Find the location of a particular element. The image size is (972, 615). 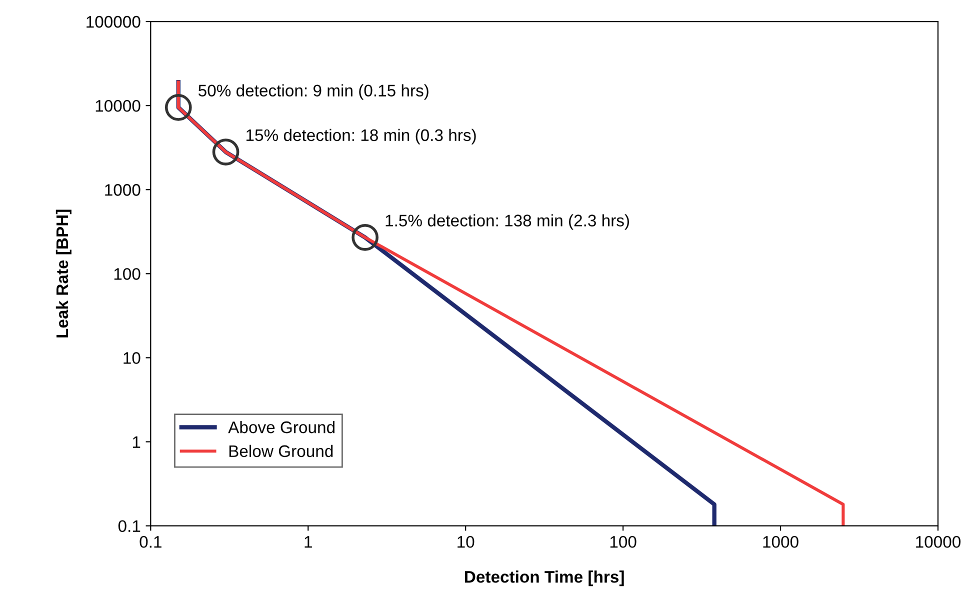

y-tick-label: 10 is located at coordinates (132, 358).